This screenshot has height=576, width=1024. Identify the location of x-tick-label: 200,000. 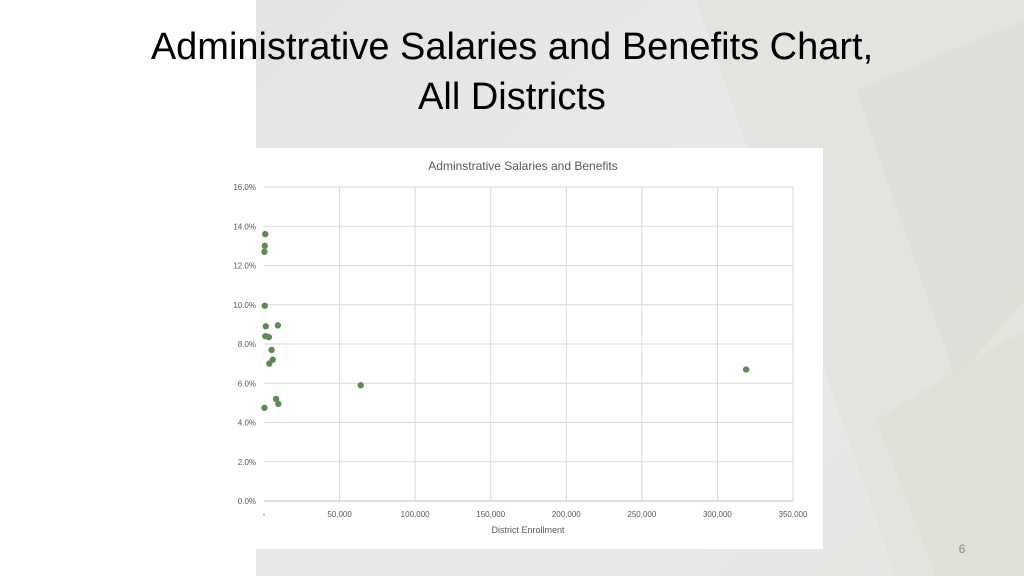
(566, 514).